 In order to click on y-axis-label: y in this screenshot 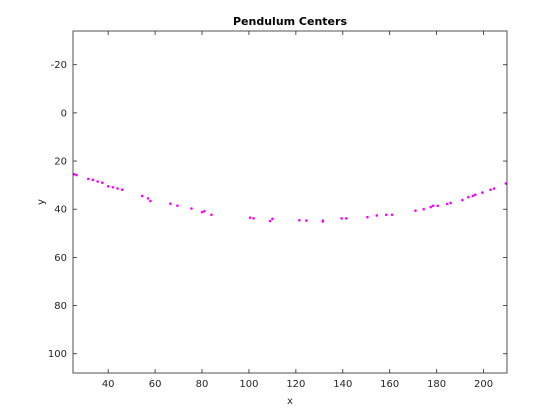, I will do `click(41, 202)`.